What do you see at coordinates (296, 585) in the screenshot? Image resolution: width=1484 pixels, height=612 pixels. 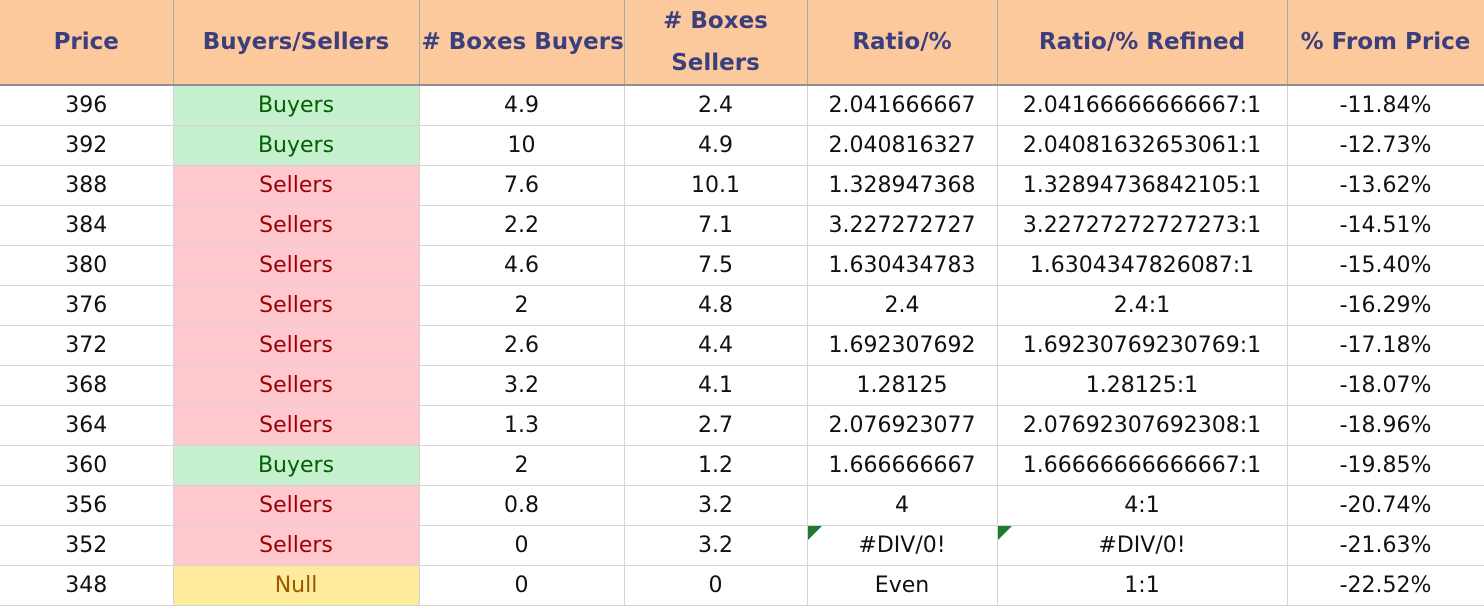 I see `side-cell: Null` at bounding box center [296, 585].